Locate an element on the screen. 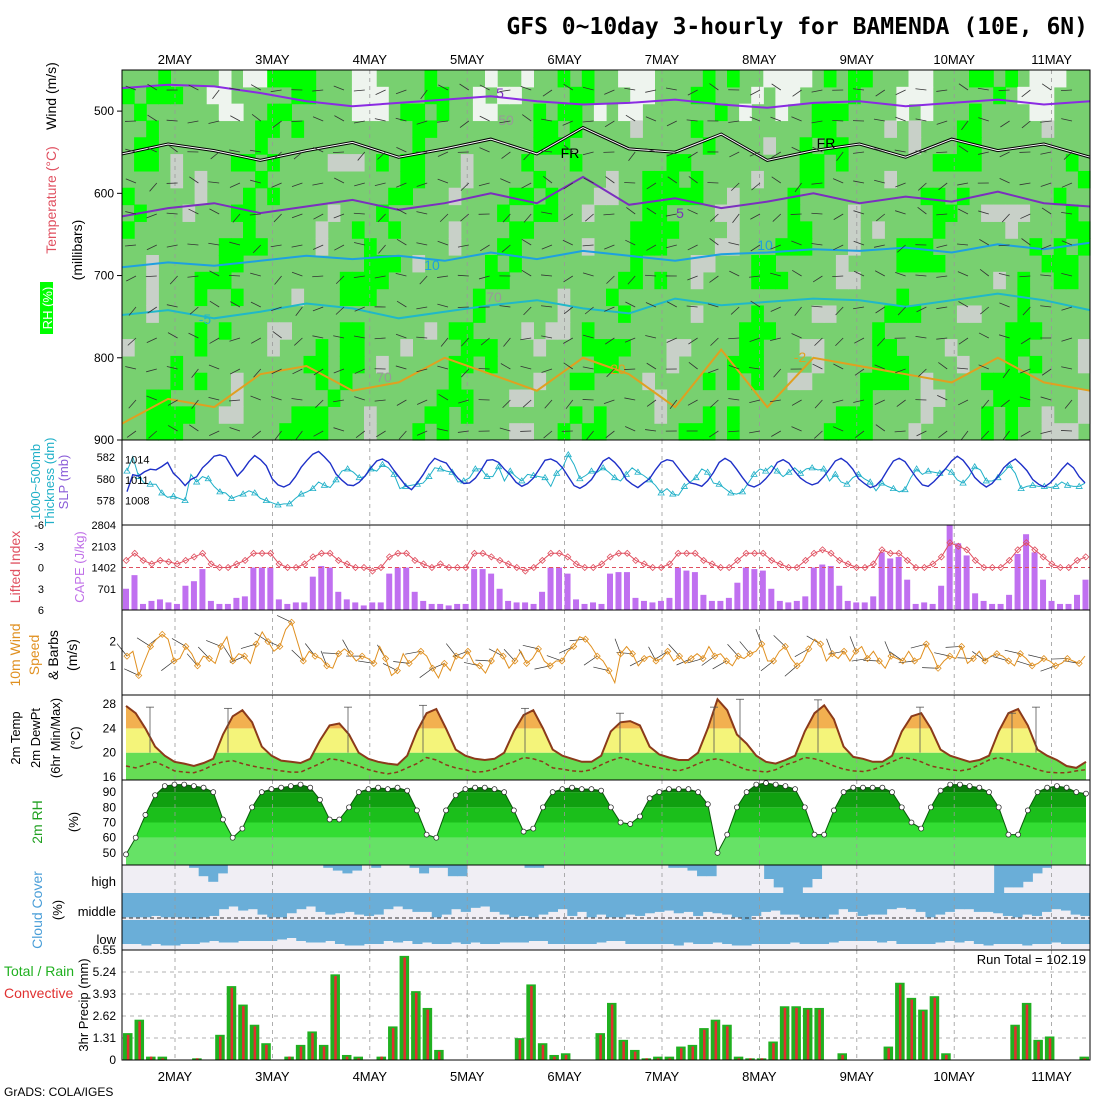 The height and width of the screenshot is (1100, 1100). day-label-bottom: 7MAY is located at coordinates (662, 1076).